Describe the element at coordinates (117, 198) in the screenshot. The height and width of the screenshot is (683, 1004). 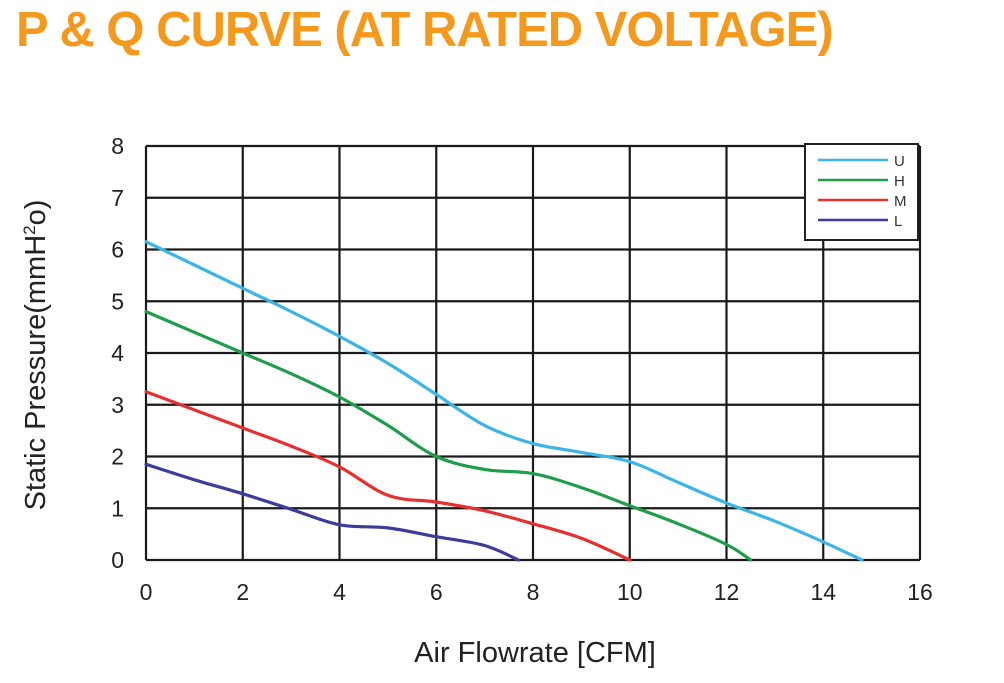
I see `y-tick-label: 7` at that location.